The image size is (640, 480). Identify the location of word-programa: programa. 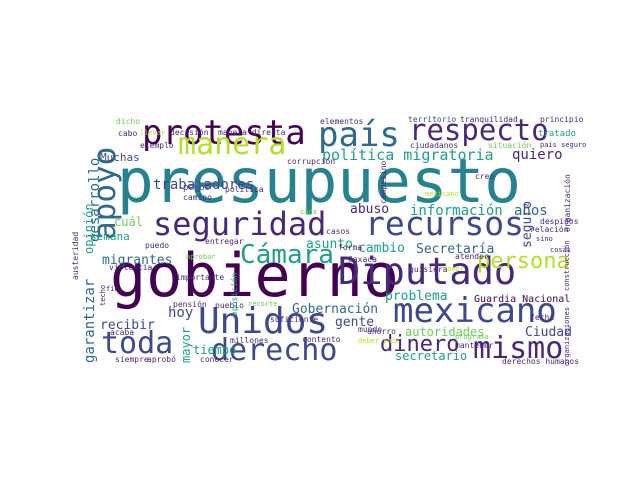
(472, 337).